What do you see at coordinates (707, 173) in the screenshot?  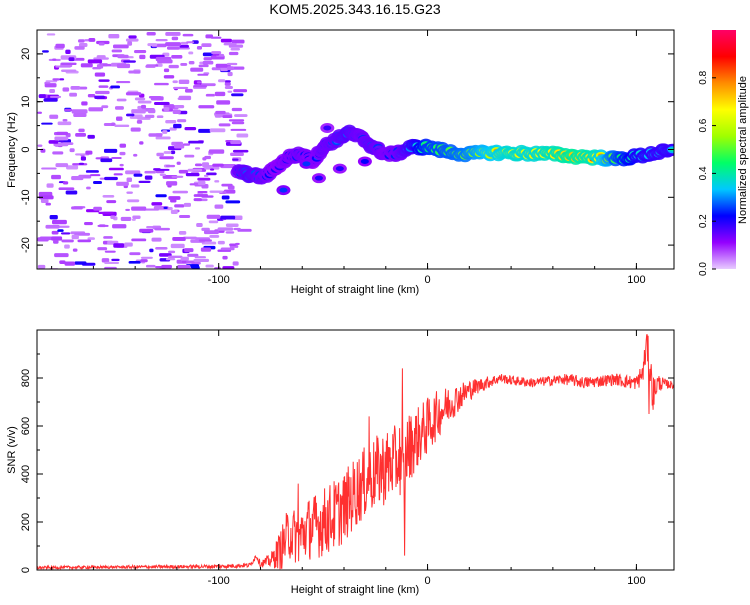 I see `colorbar-ticks: 0.0 0.2 0.4 0.6 0.8` at bounding box center [707, 173].